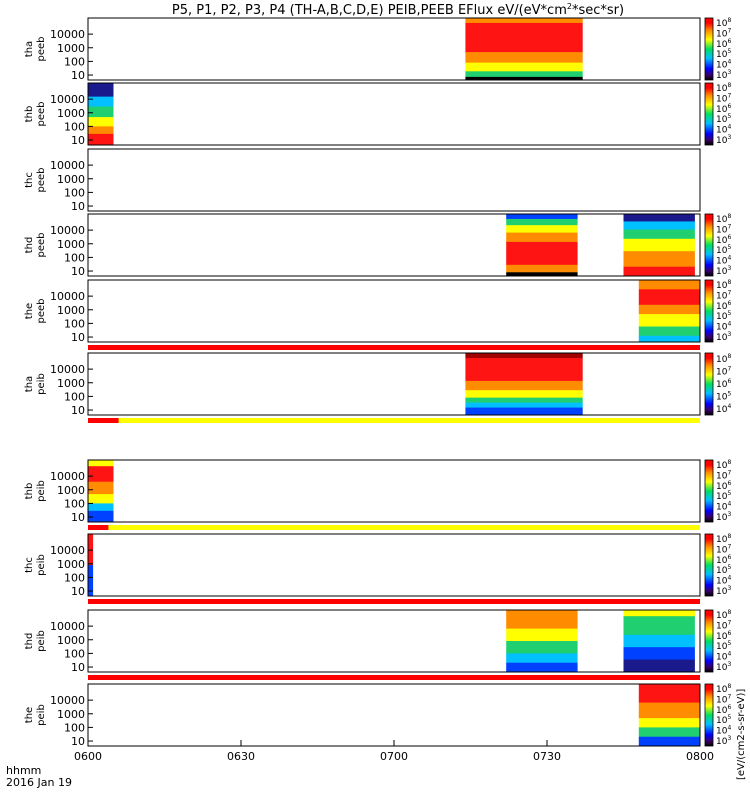 The height and width of the screenshot is (800, 750). What do you see at coordinates (700, 756) in the screenshot?
I see `x-tick-label: 0800` at bounding box center [700, 756].